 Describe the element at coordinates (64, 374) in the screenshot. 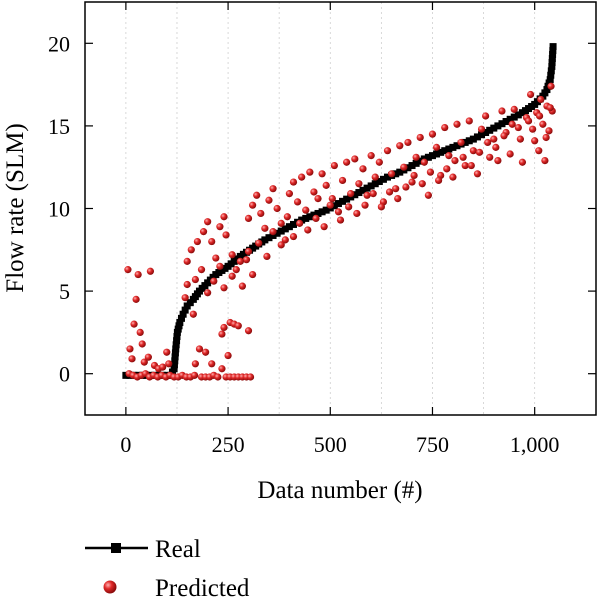

I see `y-tick-label: 0` at that location.